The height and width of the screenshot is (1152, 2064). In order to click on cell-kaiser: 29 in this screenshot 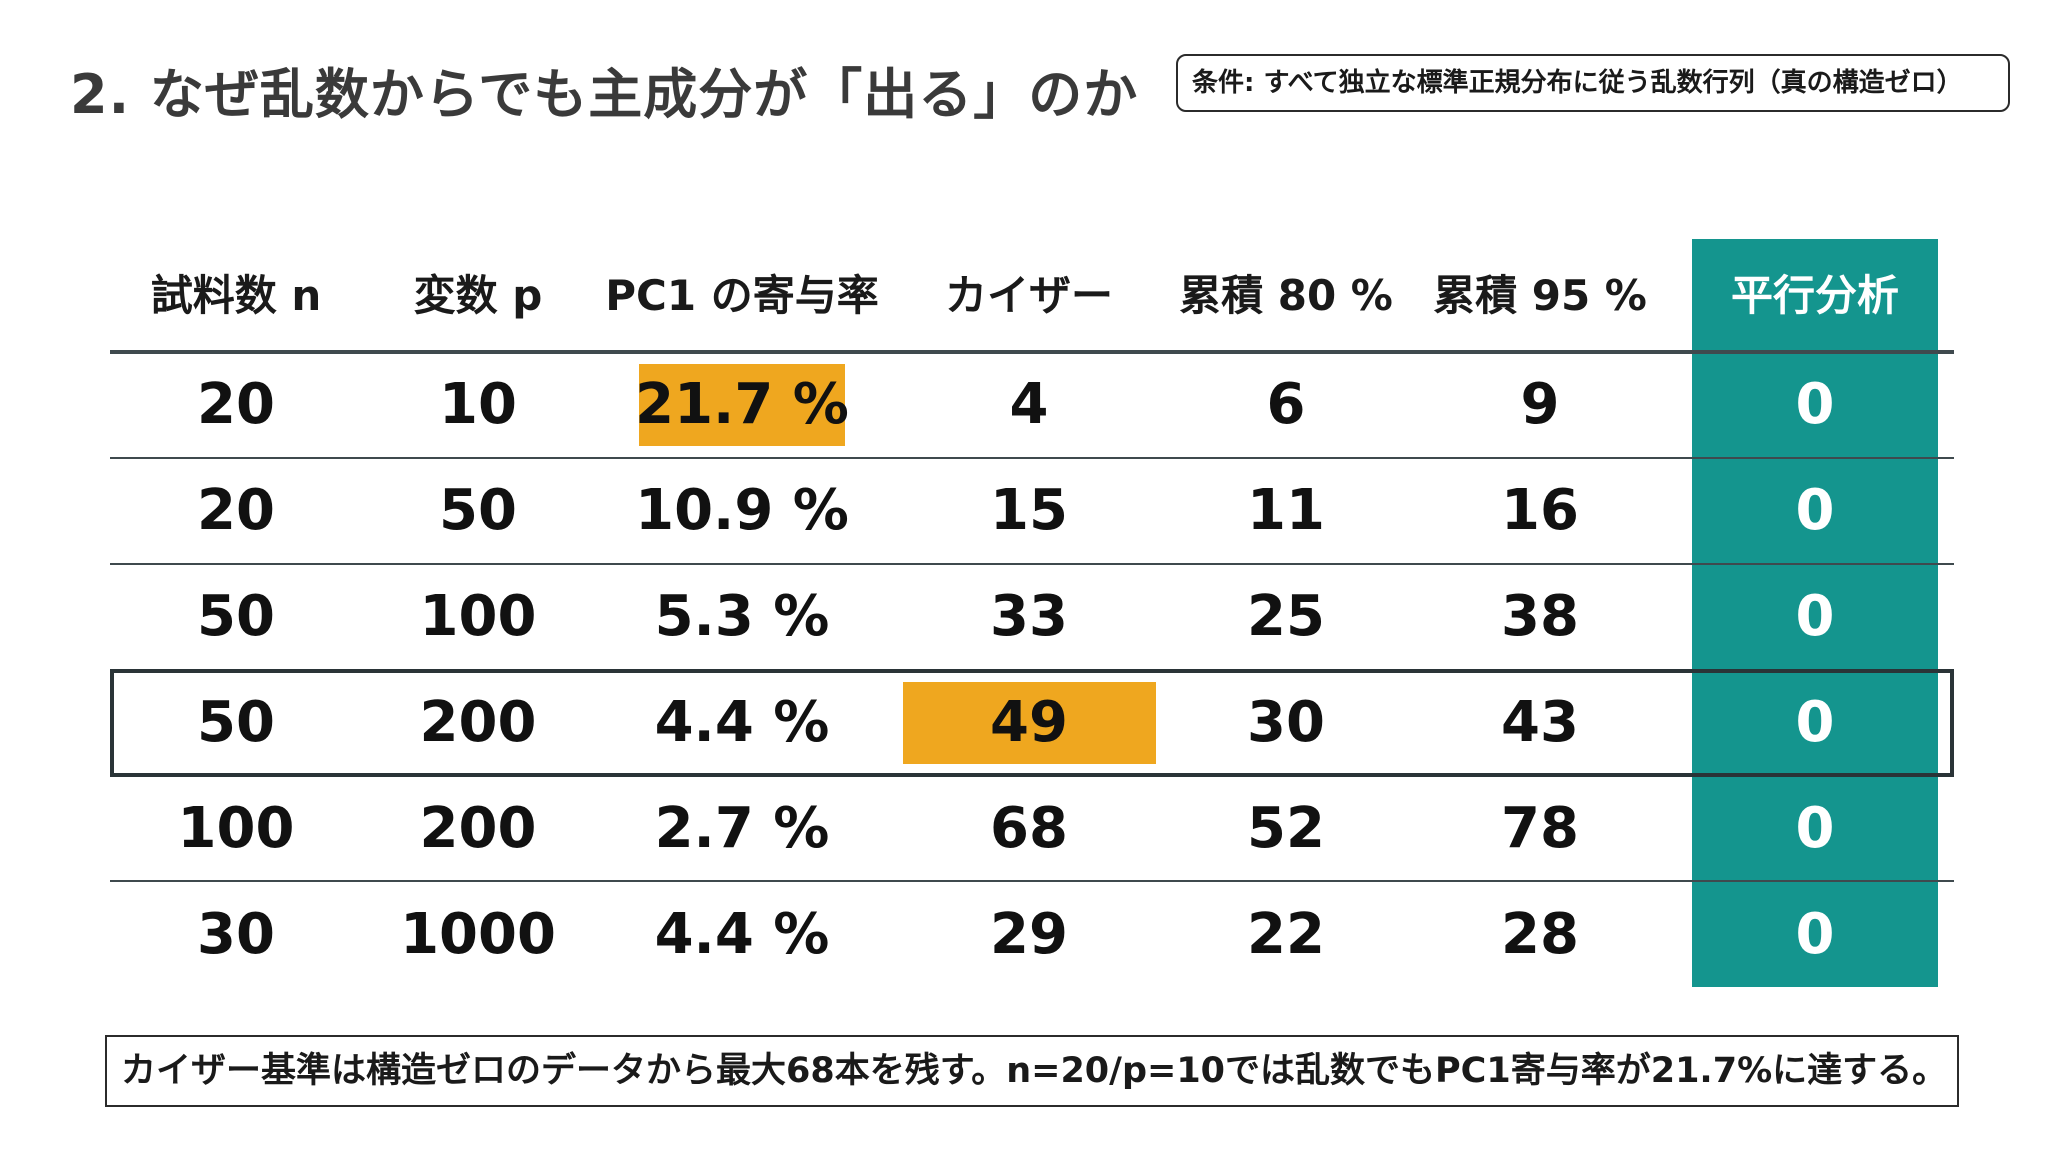, I will do `click(1029, 934)`.